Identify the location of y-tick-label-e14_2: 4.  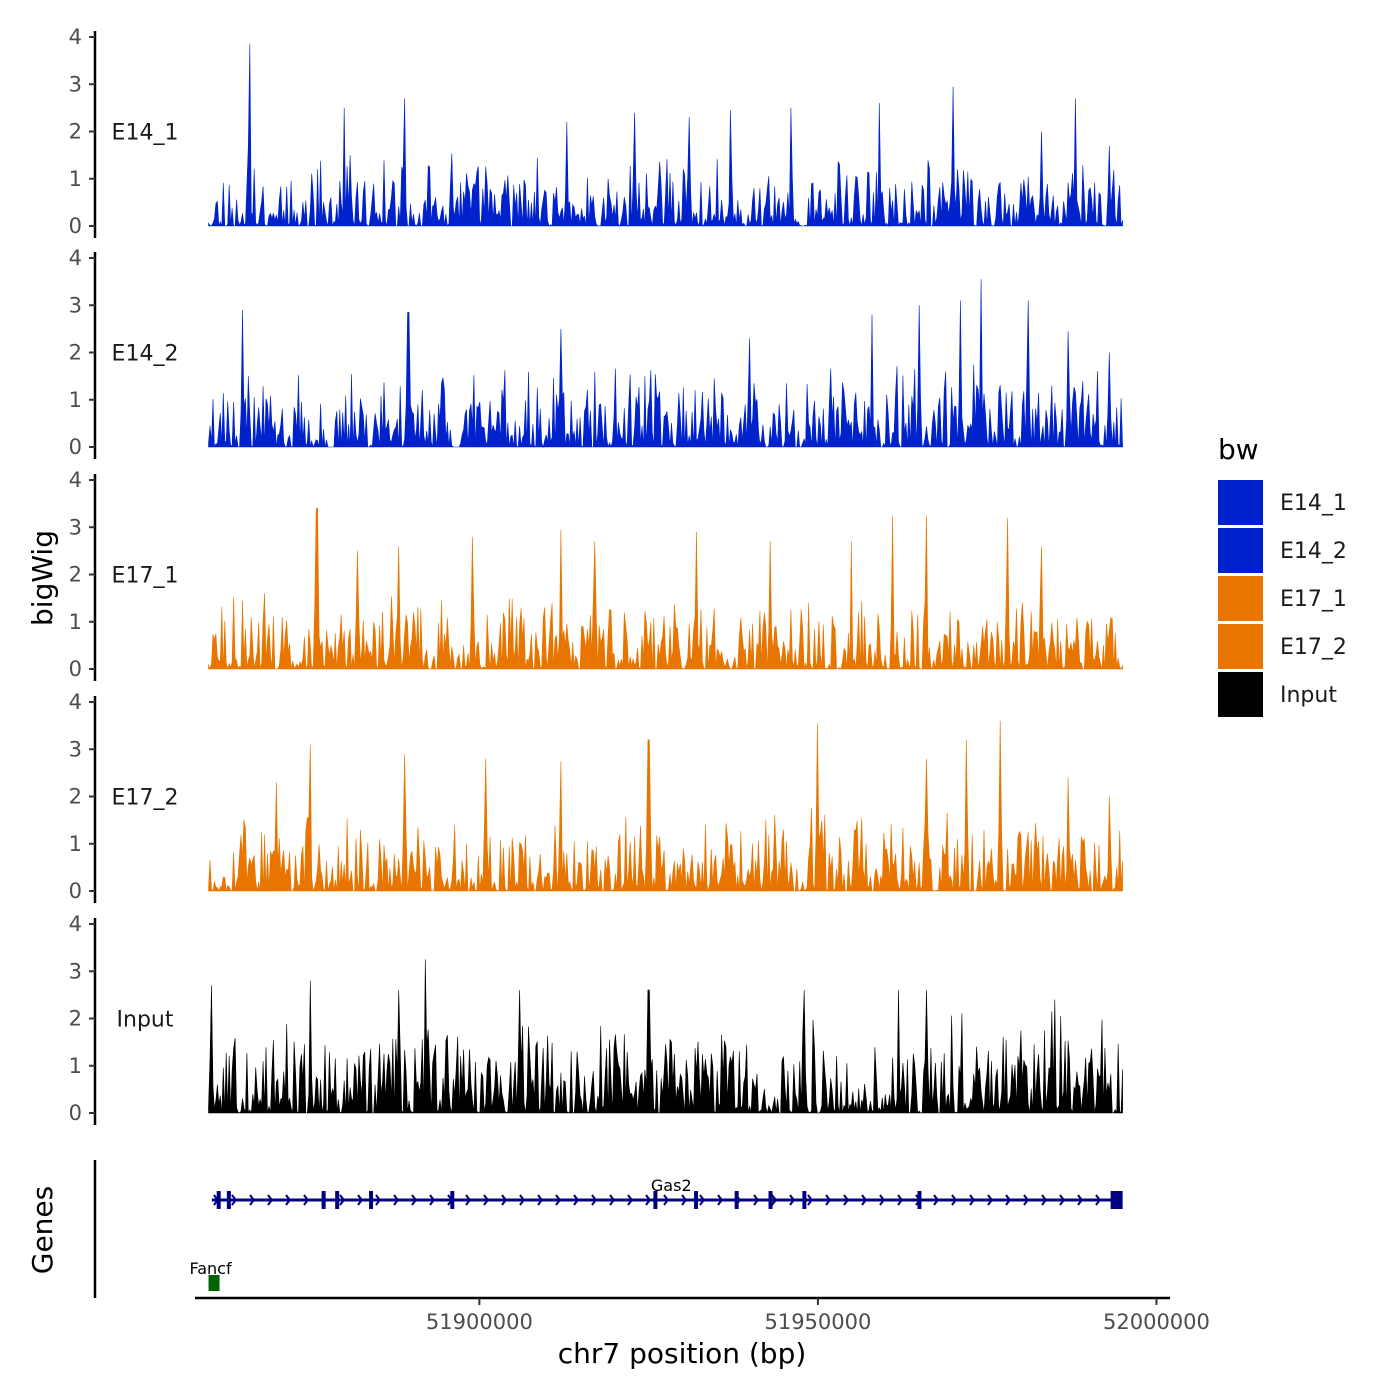
(75, 258).